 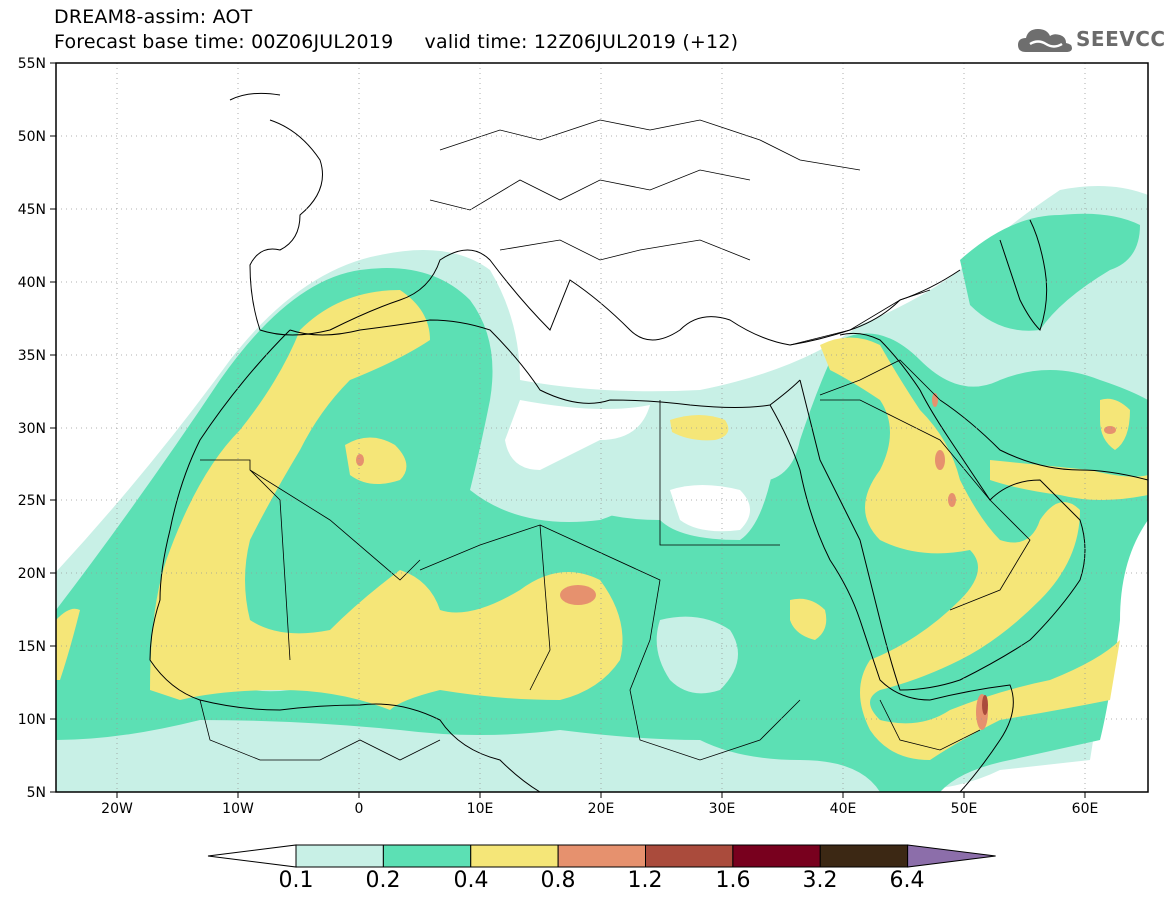 I want to click on colorbar-bin-1.2, so click(x=689, y=856).